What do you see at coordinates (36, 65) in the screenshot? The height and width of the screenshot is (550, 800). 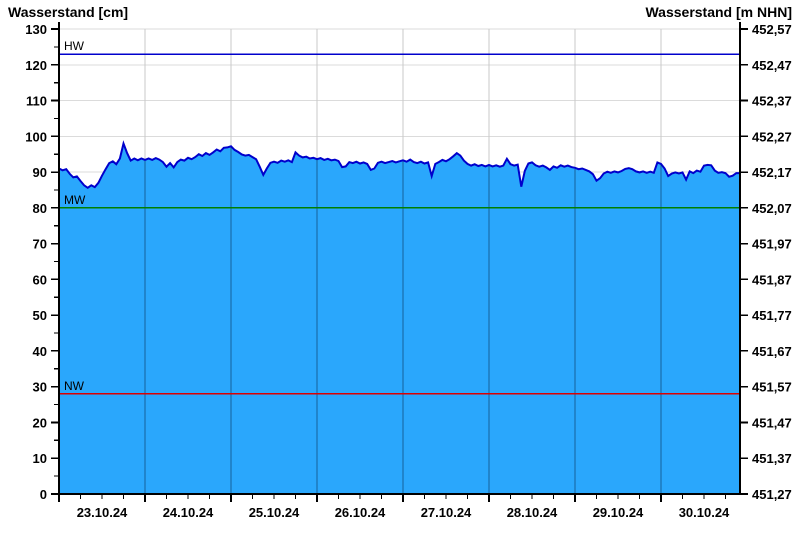 I see `left-tick-label: 120` at bounding box center [36, 65].